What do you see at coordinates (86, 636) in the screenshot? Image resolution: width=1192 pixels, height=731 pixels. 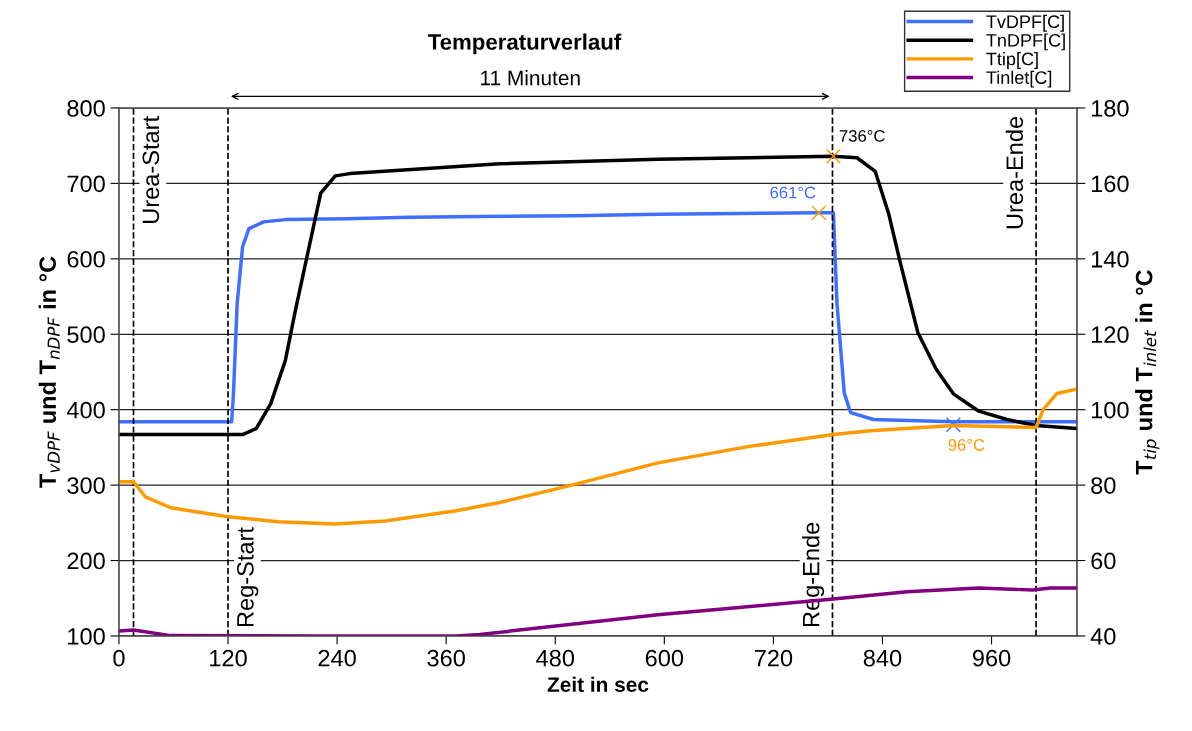 I see `y-tick-label: 100` at bounding box center [86, 636].